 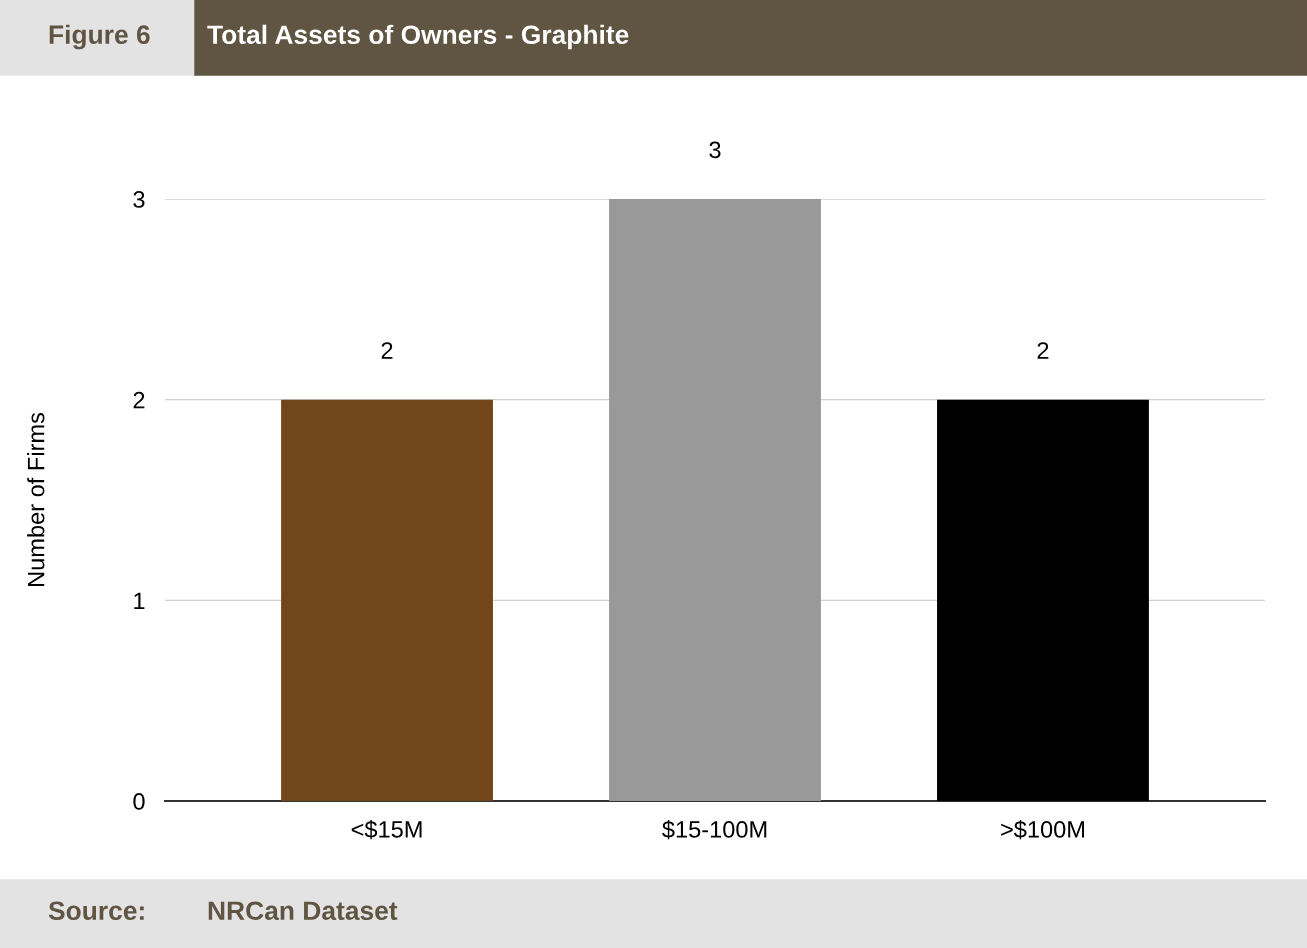 What do you see at coordinates (1043, 830) in the screenshot?
I see `x-tick-label: >$100M` at bounding box center [1043, 830].